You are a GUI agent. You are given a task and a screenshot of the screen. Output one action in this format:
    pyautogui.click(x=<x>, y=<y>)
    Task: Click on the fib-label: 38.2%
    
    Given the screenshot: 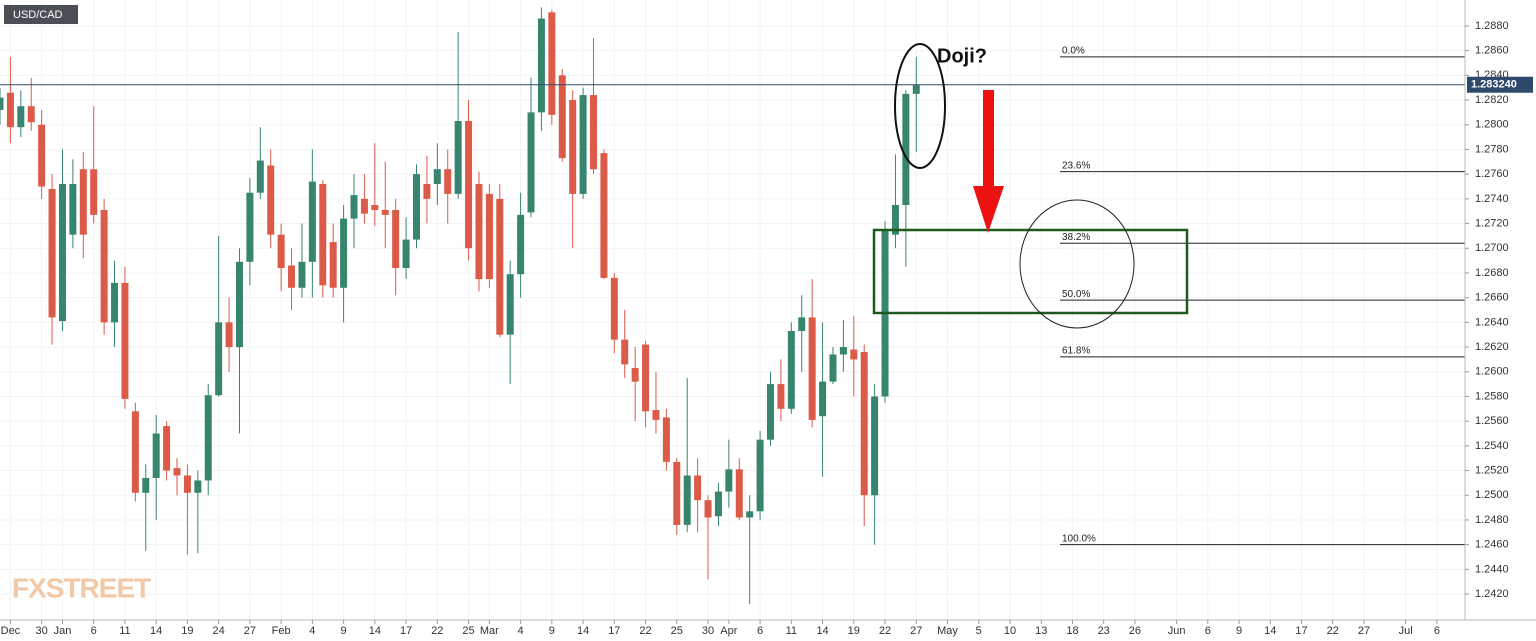 What is the action you would take?
    pyautogui.click(x=1076, y=237)
    